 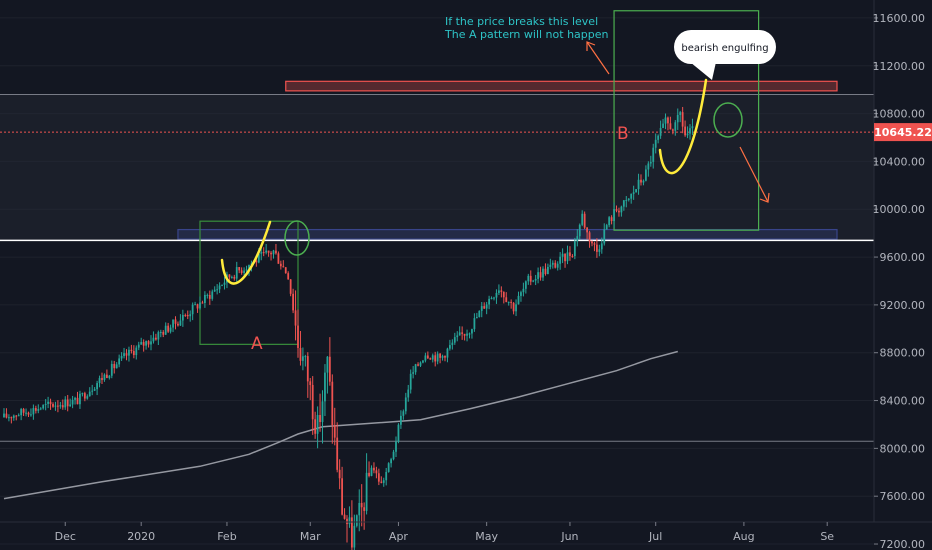 What do you see at coordinates (903, 305) in the screenshot?
I see `y-tick-label: 9200.00` at bounding box center [903, 305].